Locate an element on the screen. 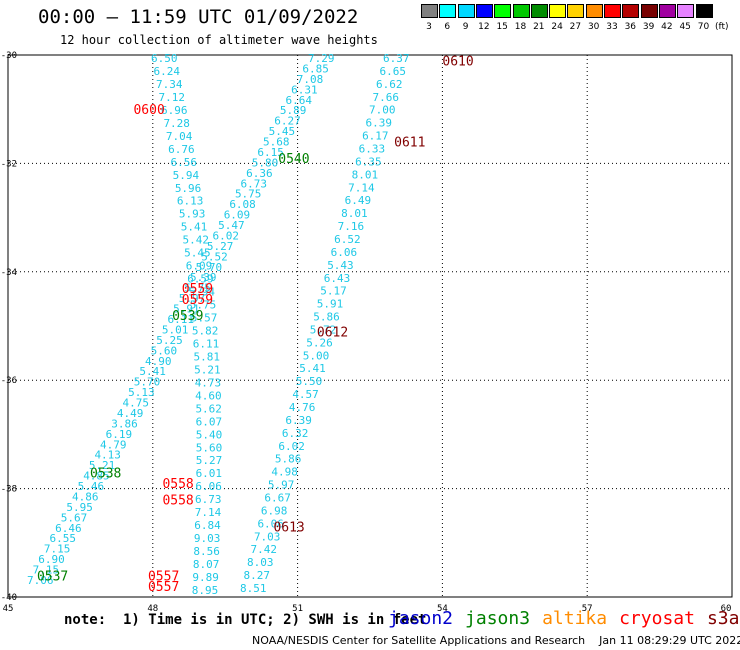 The height and width of the screenshot is (650, 740). satellite-legend-jason3: jason3 is located at coordinates (498, 618).